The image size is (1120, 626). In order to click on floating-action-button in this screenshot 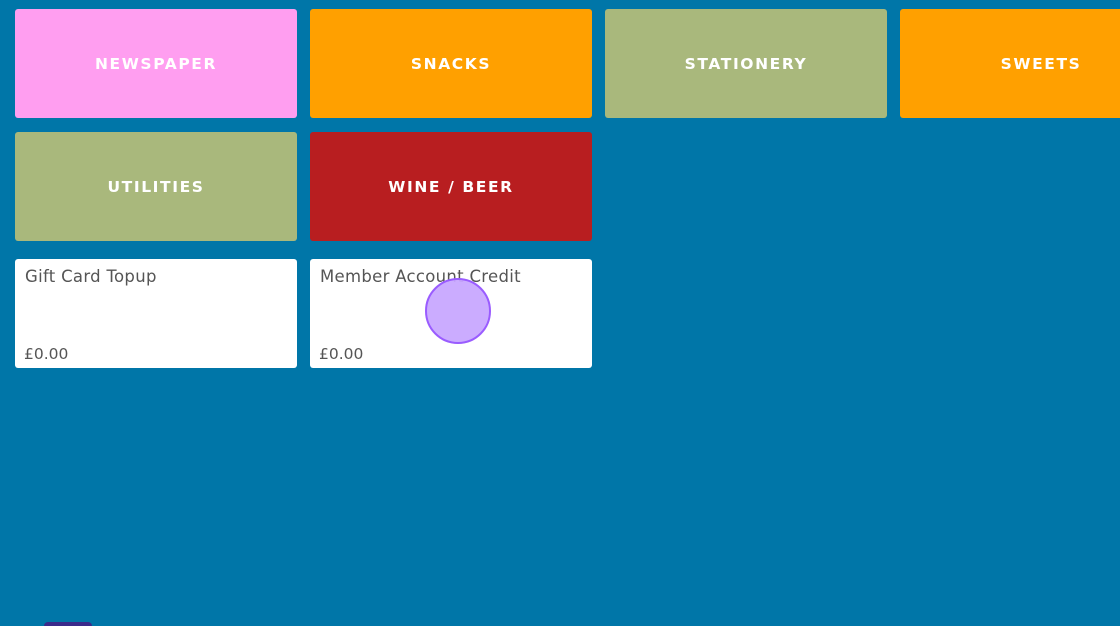, I will do `click(68, 624)`.